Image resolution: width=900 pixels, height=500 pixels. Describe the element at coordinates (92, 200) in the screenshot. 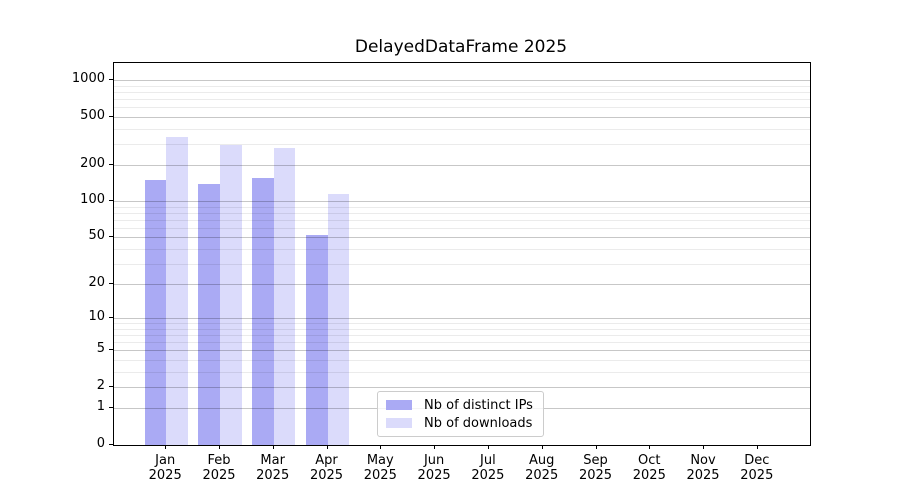

I see `y-tick-label: 100` at that location.